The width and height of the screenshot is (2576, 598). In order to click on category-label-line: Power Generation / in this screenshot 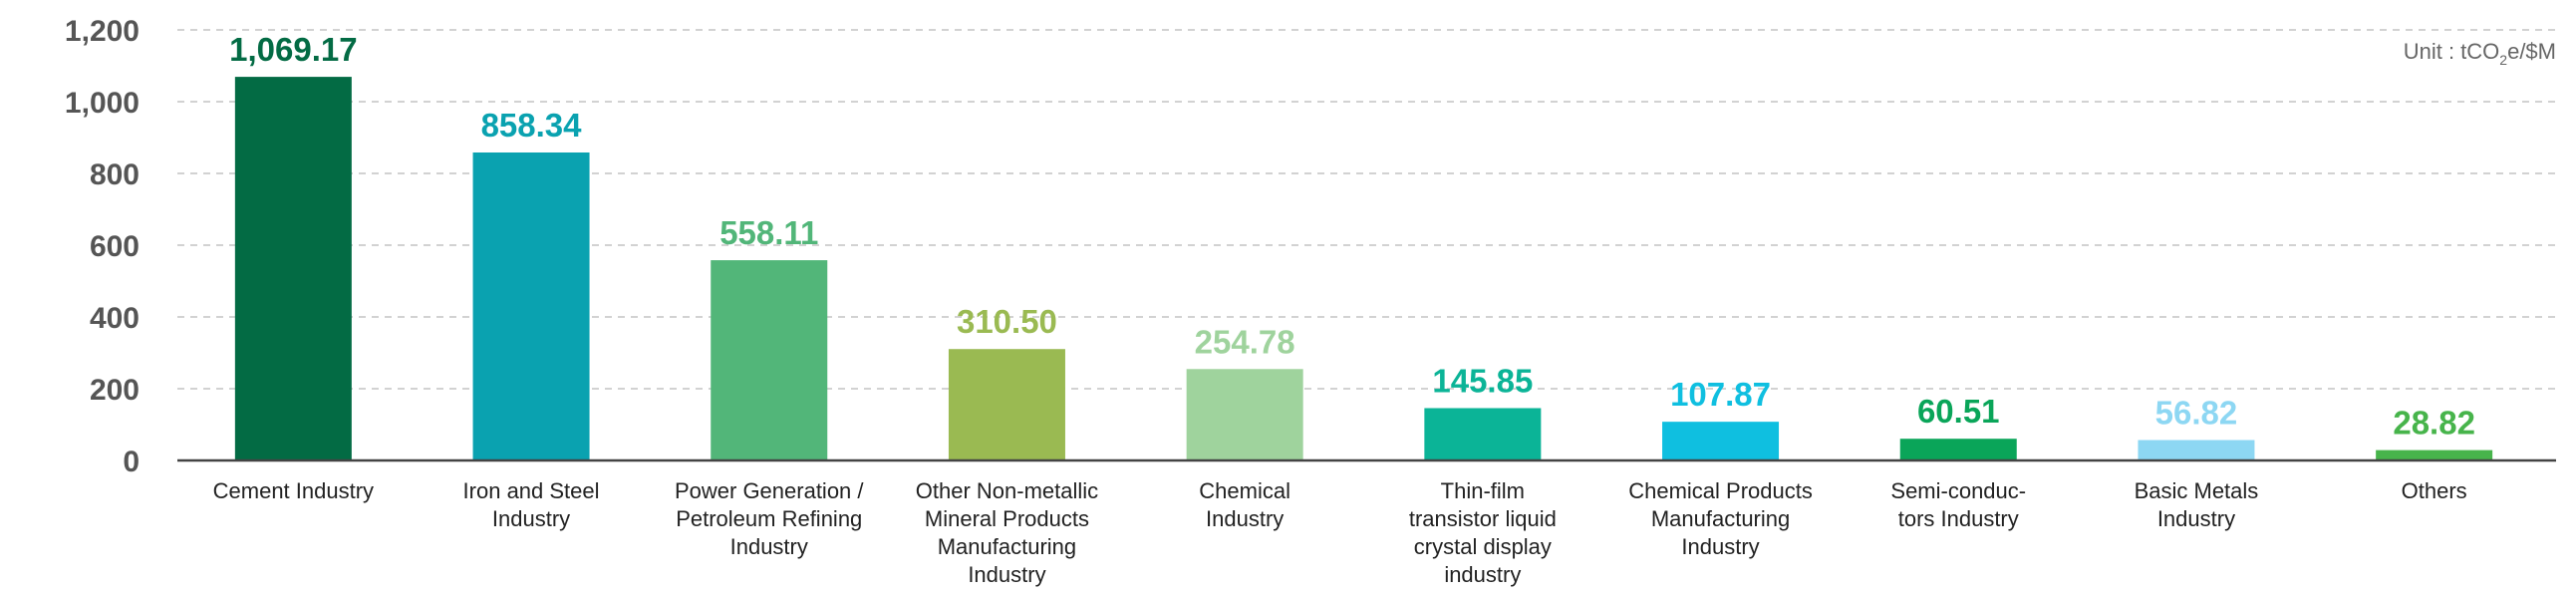, I will do `click(769, 491)`.